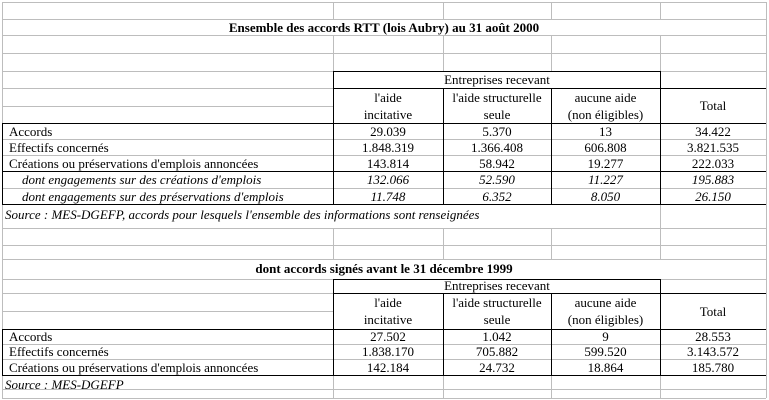 This screenshot has height=400, width=769. What do you see at coordinates (713, 351) in the screenshot?
I see `cell-value: 3.143.572` at bounding box center [713, 351].